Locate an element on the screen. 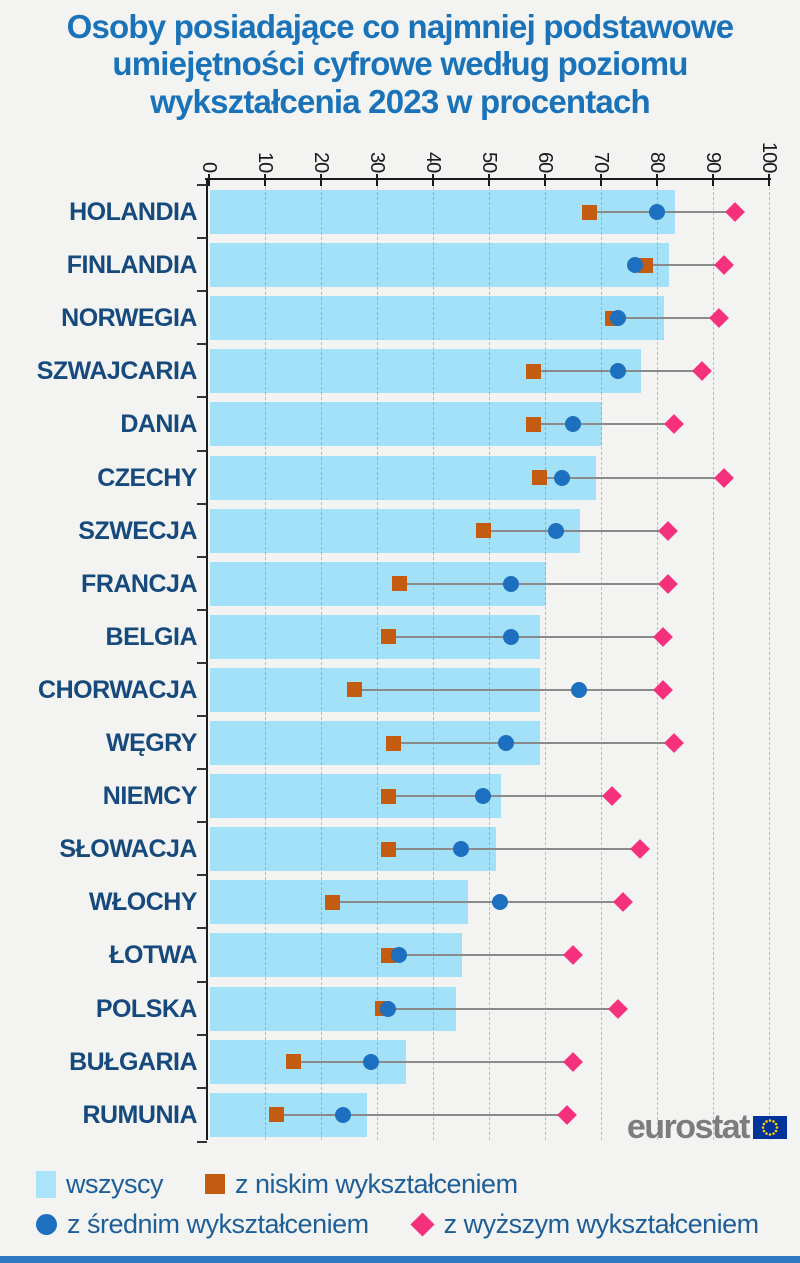 The height and width of the screenshot is (1263, 800). legend-row-1: wszyscy z niskim wykształceniem is located at coordinates (406, 1184).